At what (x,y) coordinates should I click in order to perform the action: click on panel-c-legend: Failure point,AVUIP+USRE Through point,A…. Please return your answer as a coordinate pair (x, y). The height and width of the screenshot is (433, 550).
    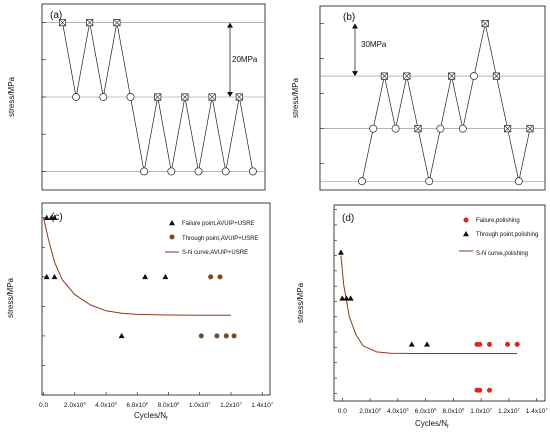
    Looking at the image, I should click on (220, 238).